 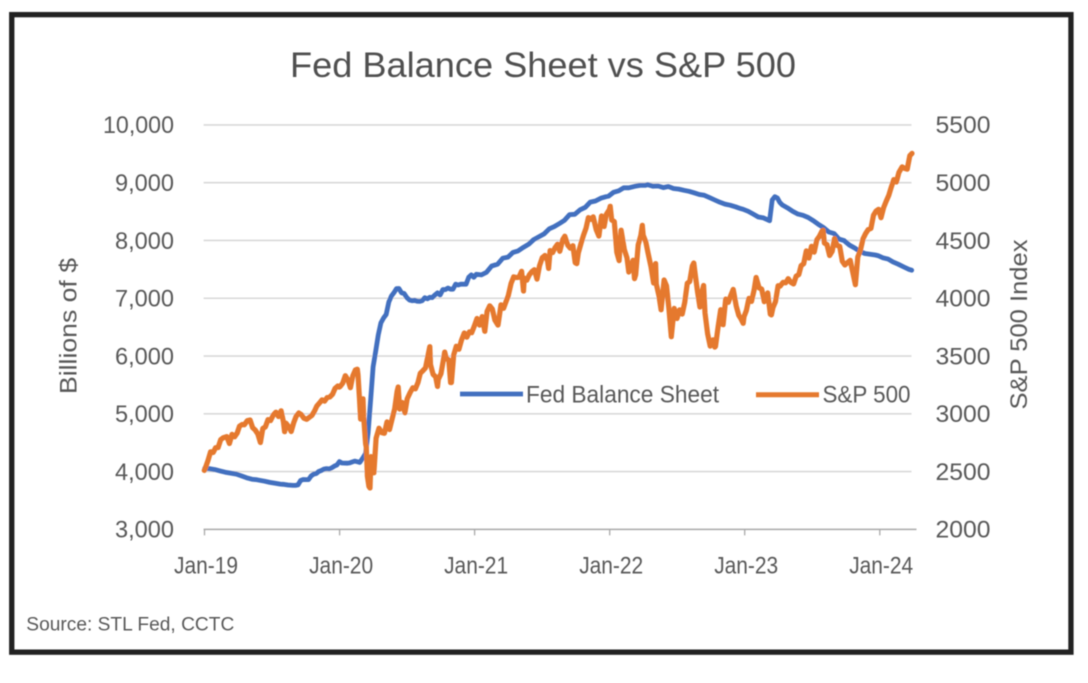 What do you see at coordinates (622, 394) in the screenshot?
I see `svg-text: Fed Balance Sheet` at bounding box center [622, 394].